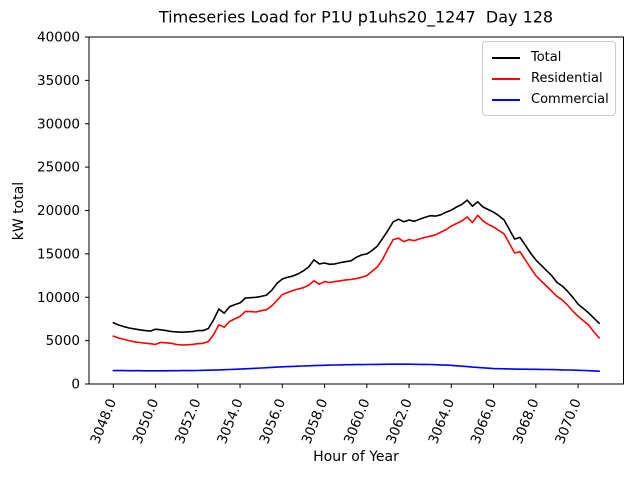 This screenshot has height=480, width=640. I want to click on y-tick-label: 20000, so click(58, 211).